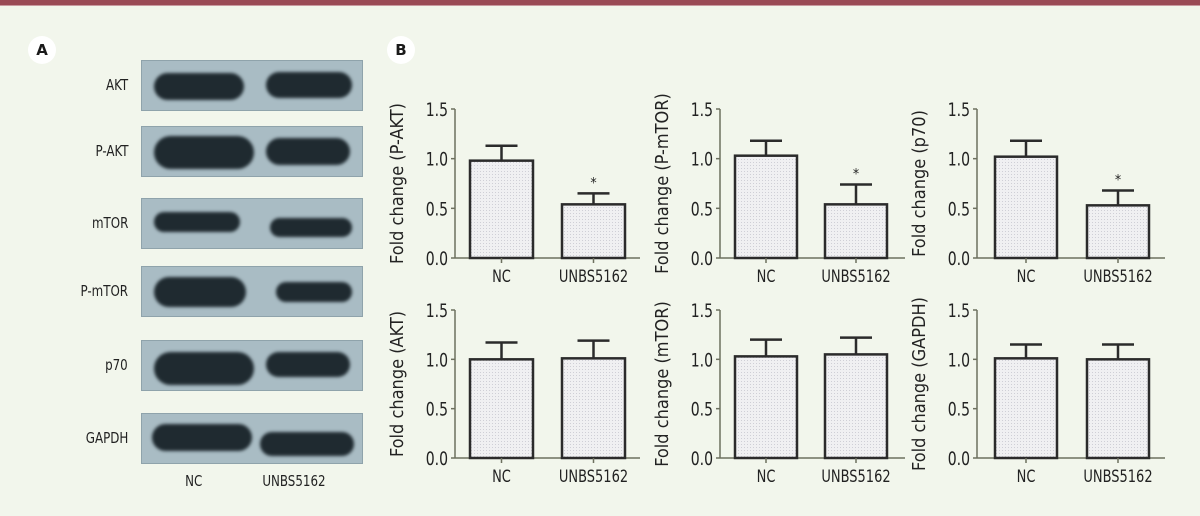 The width and height of the screenshot is (1200, 516). I want to click on y-axis-label: Fold change (mTOR), so click(662, 384).